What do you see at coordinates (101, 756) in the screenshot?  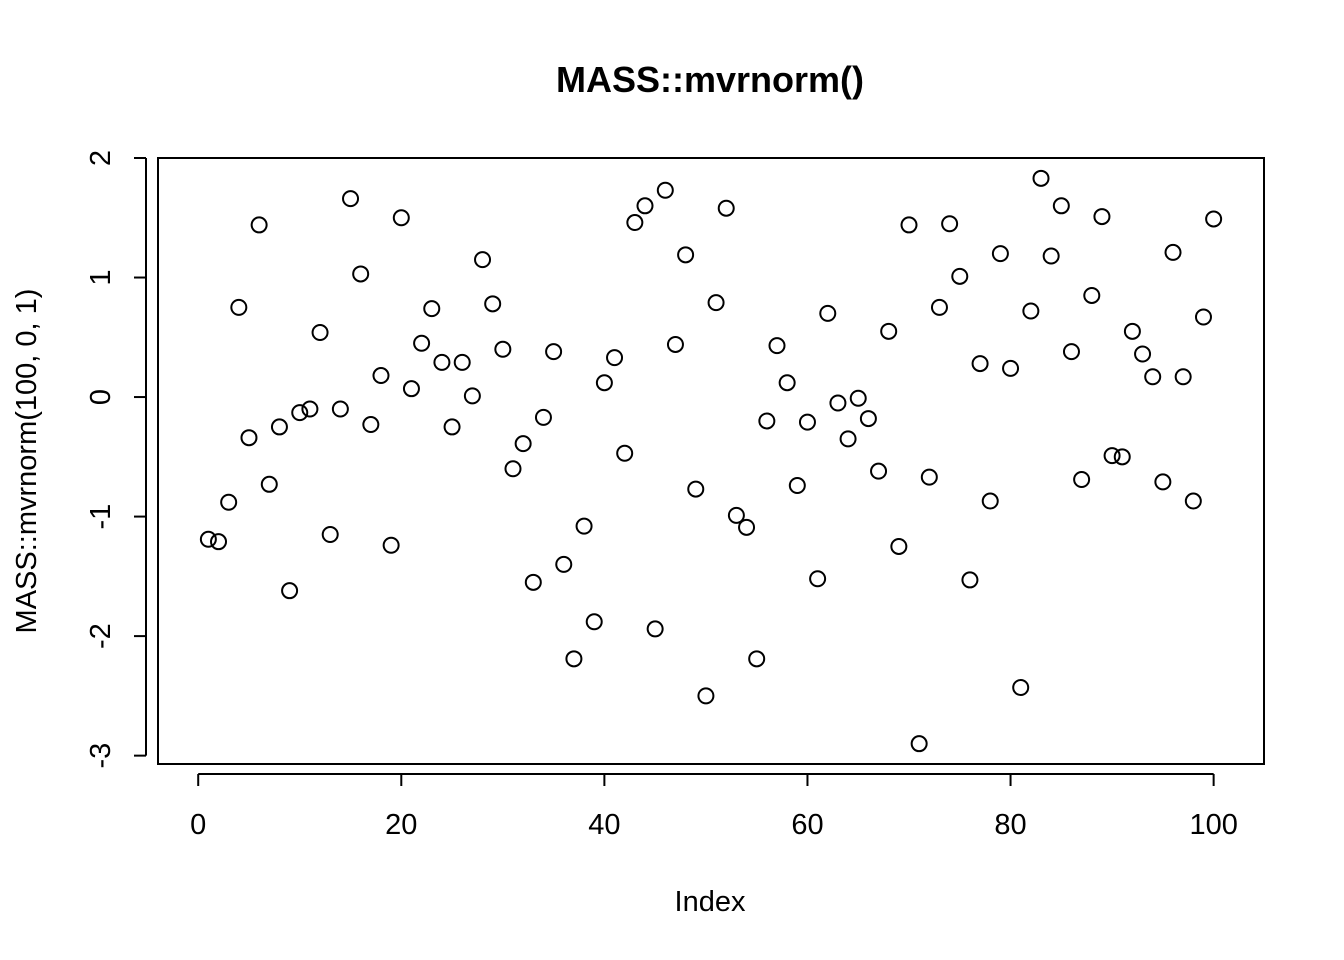 I see `y-tick-label: -3` at bounding box center [101, 756].